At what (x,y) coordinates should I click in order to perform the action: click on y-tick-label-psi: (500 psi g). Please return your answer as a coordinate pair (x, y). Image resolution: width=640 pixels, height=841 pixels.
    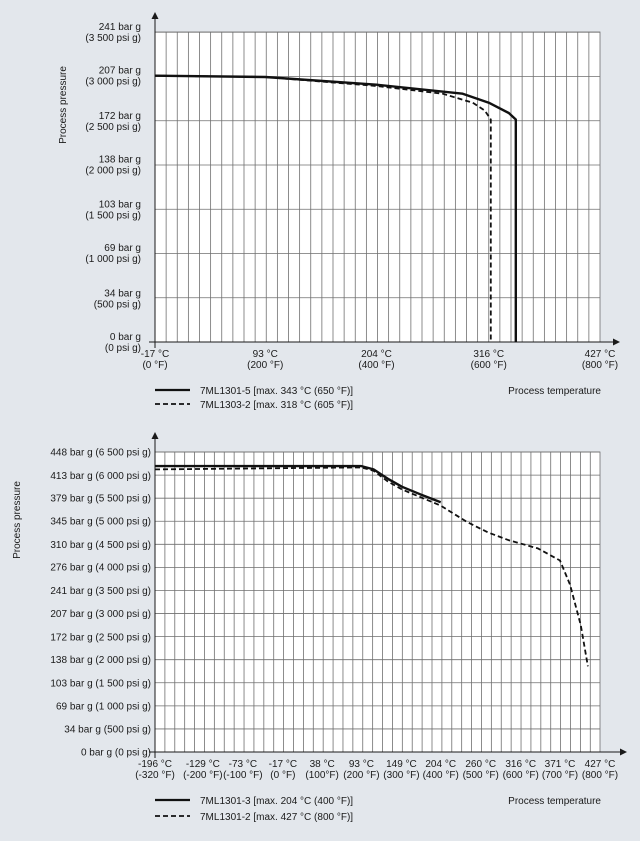
    Looking at the image, I should click on (117, 304).